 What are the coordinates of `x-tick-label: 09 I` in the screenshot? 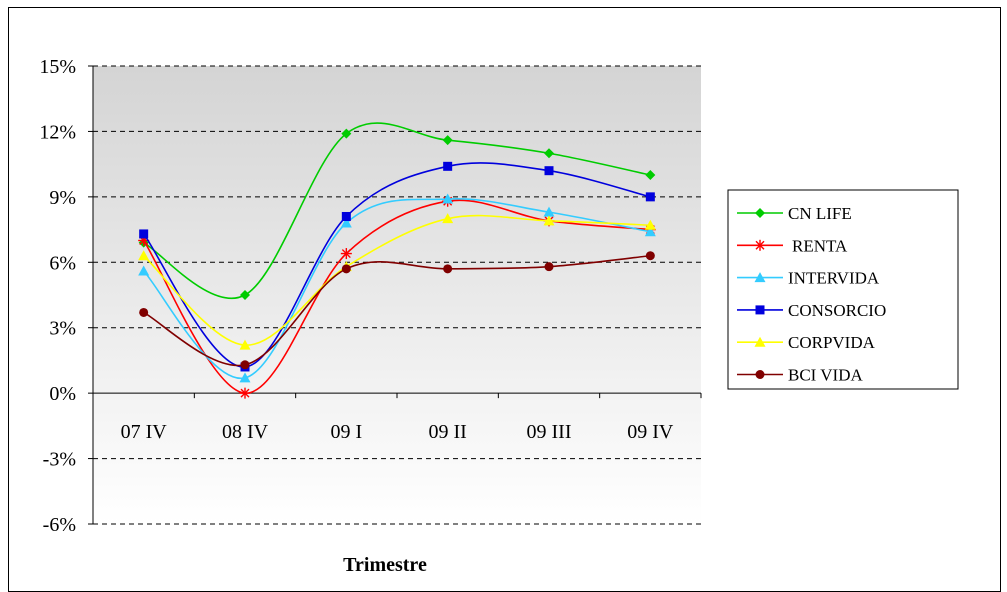 It's located at (346, 432).